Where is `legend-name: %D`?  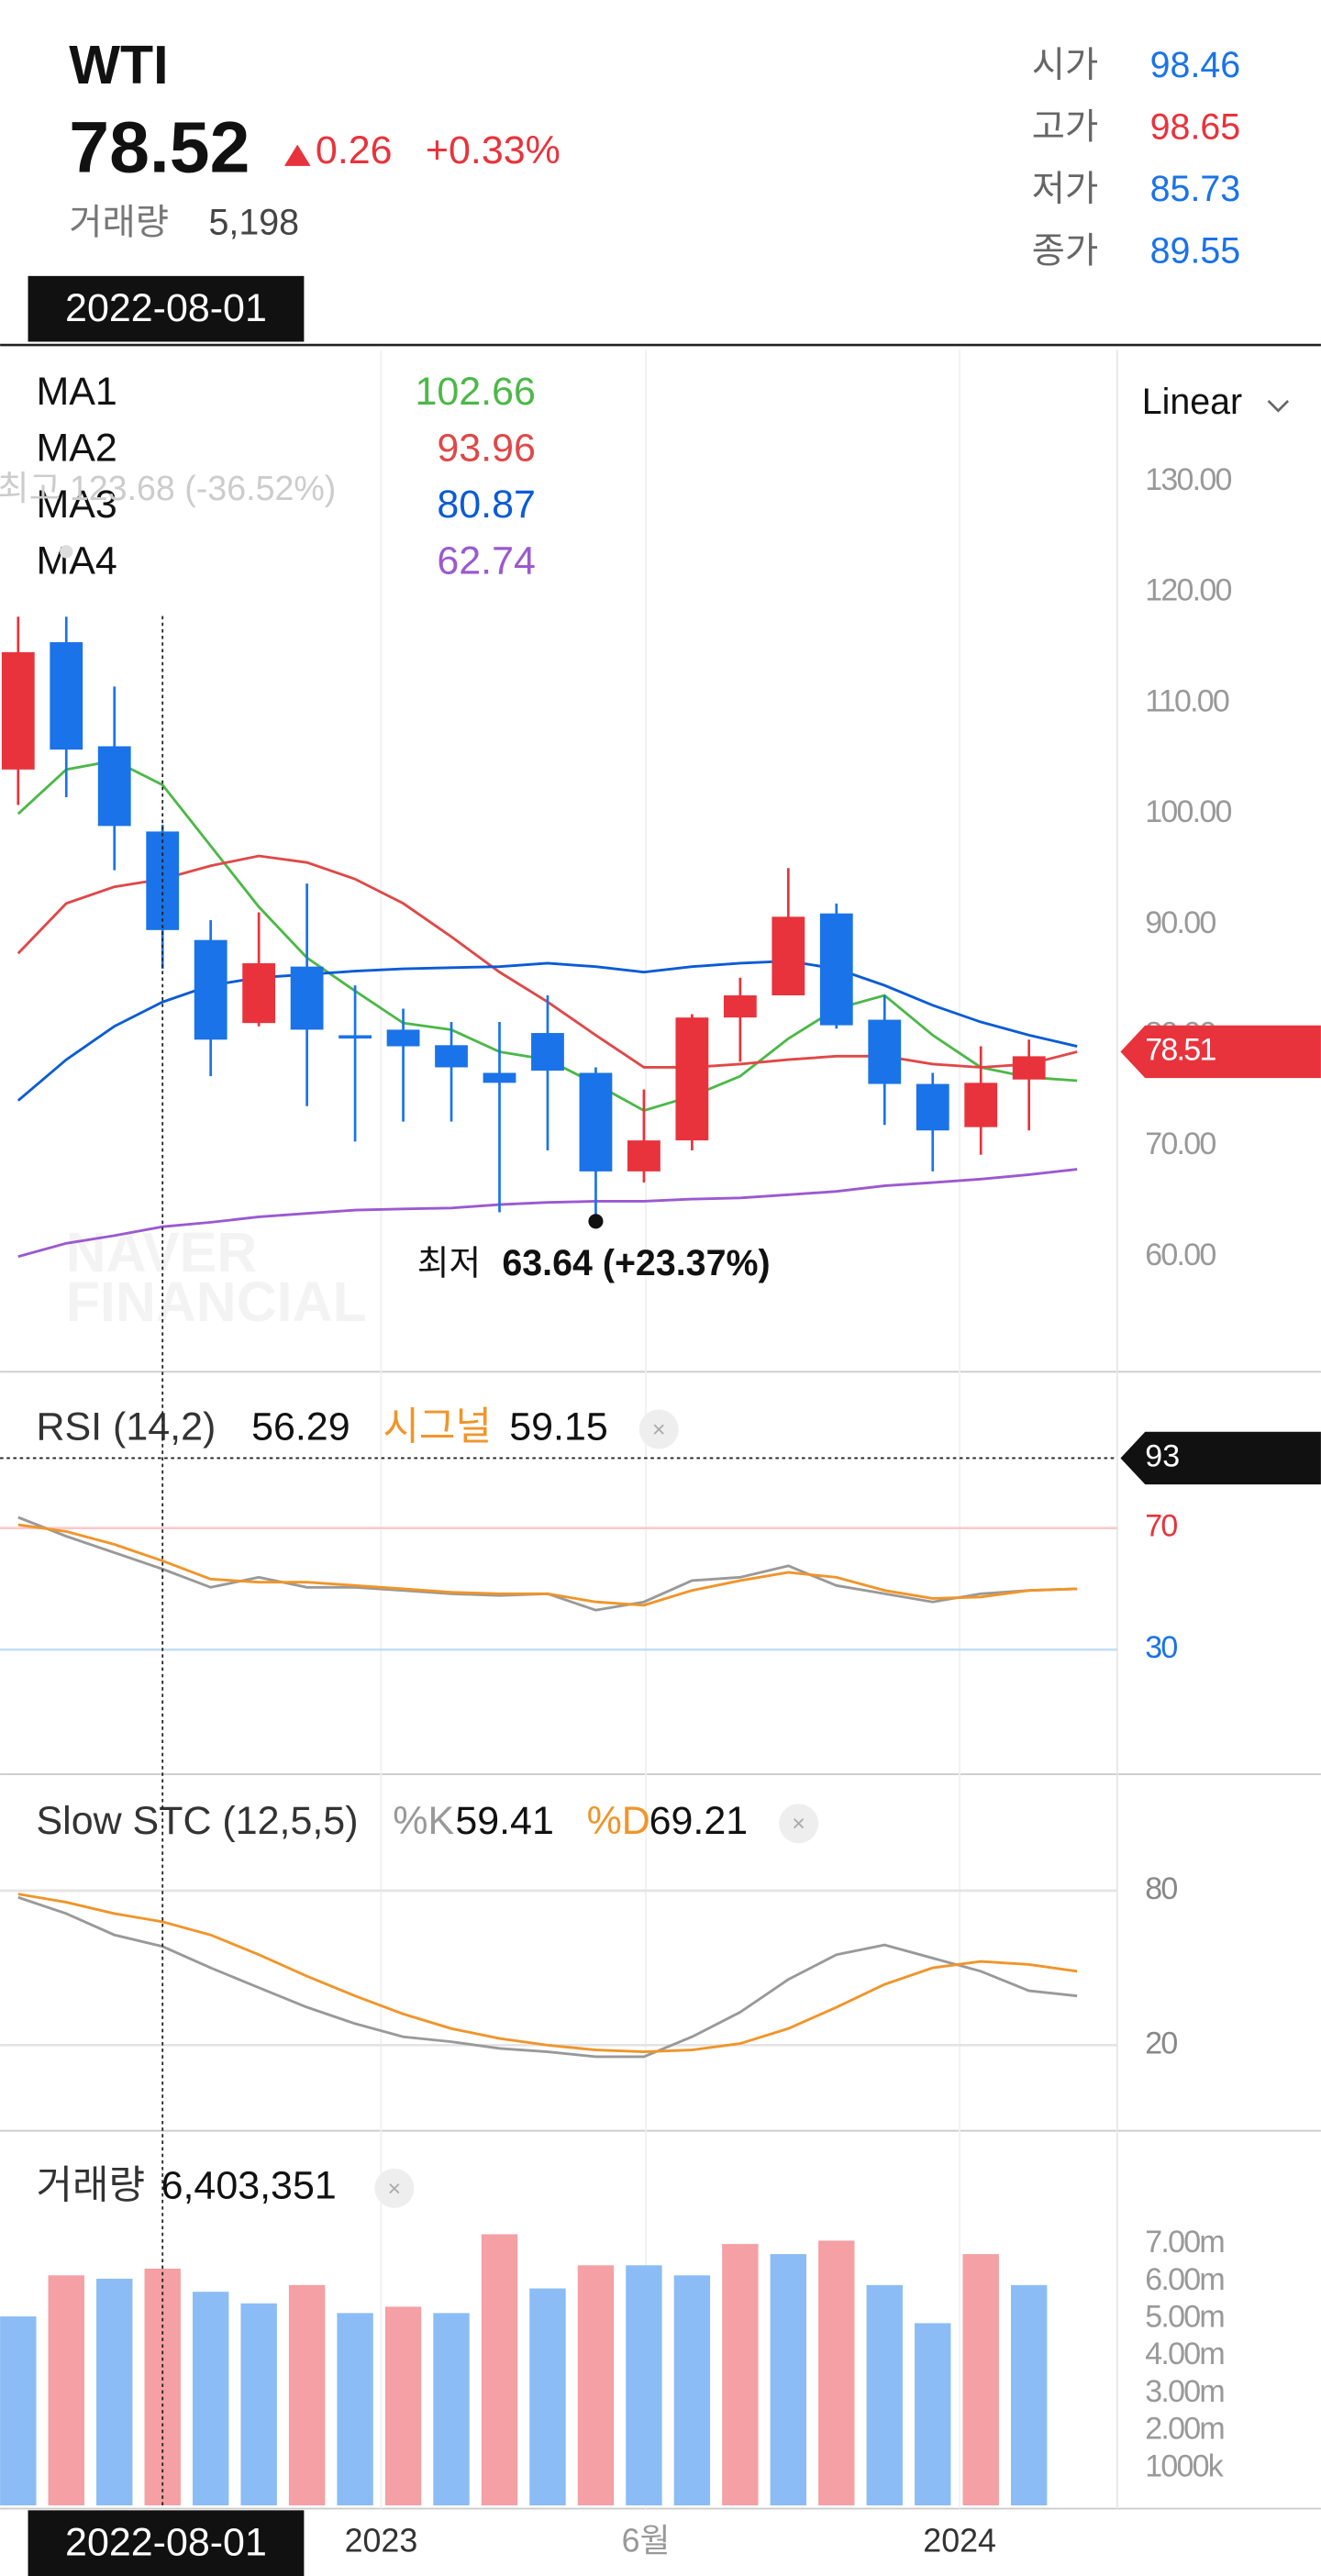
legend-name: %D is located at coordinates (618, 1821).